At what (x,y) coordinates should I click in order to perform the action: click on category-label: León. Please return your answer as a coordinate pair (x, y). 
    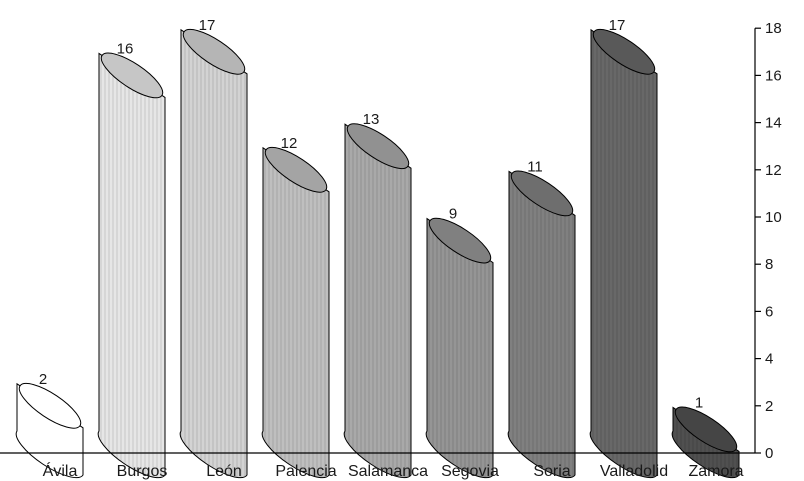
    Looking at the image, I should click on (224, 471).